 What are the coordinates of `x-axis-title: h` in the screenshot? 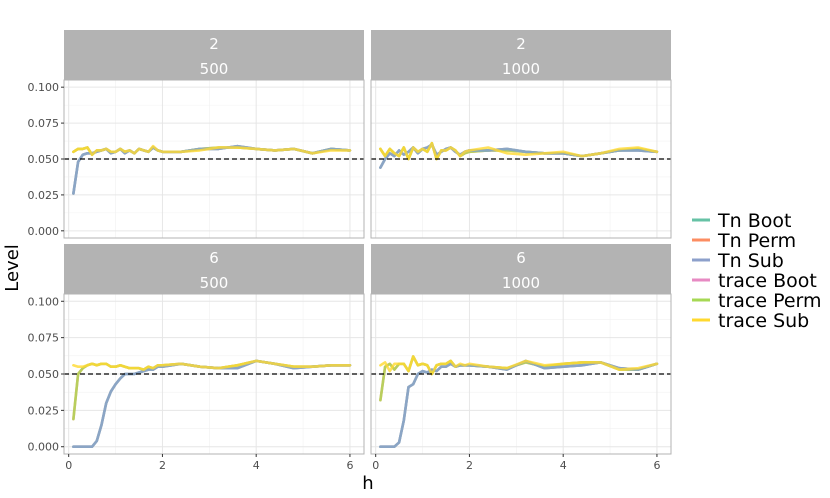 It's located at (367, 483).